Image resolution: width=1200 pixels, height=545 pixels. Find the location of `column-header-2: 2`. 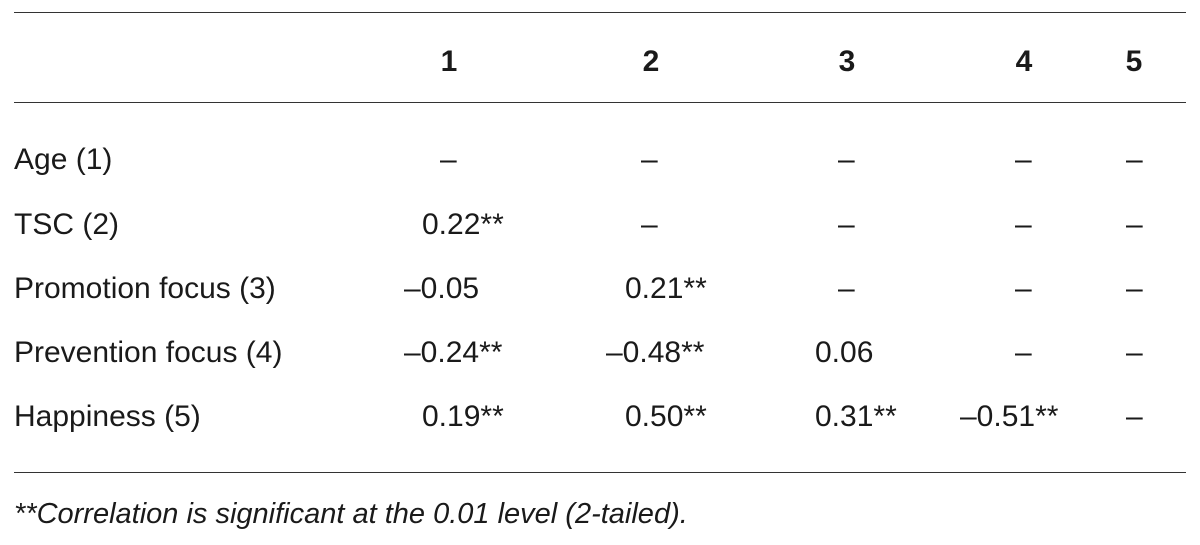

column-header-2: 2 is located at coordinates (651, 61).